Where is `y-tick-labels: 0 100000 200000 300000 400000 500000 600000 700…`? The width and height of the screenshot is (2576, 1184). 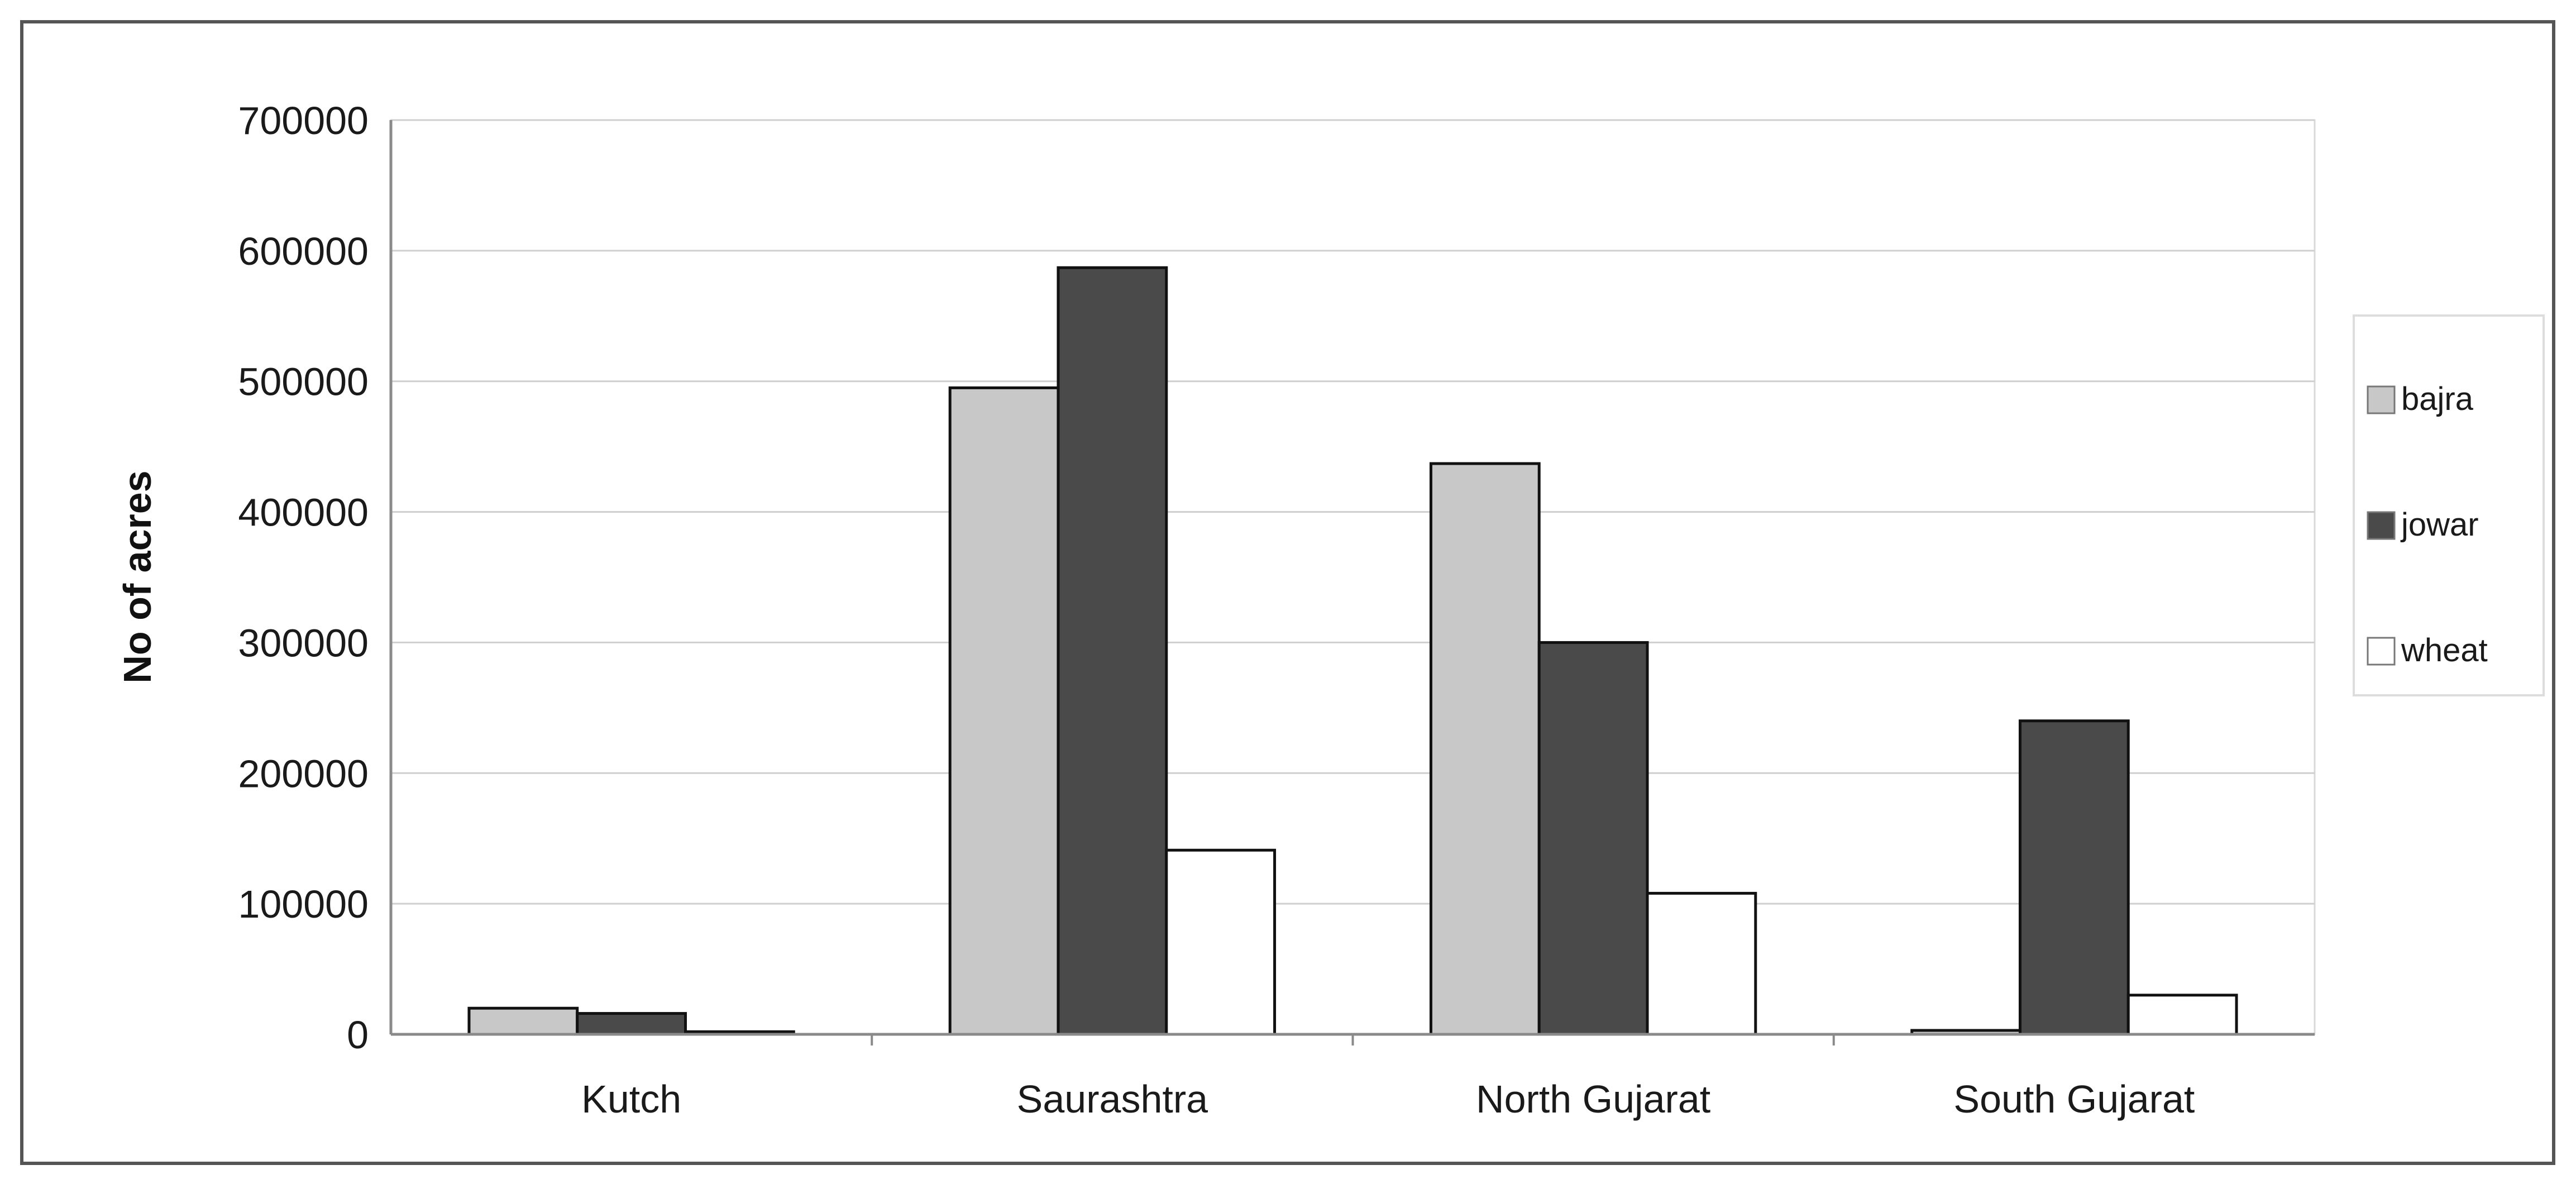 y-tick-labels: 0 100000 200000 300000 400000 500000 600000 700… is located at coordinates (304, 578).